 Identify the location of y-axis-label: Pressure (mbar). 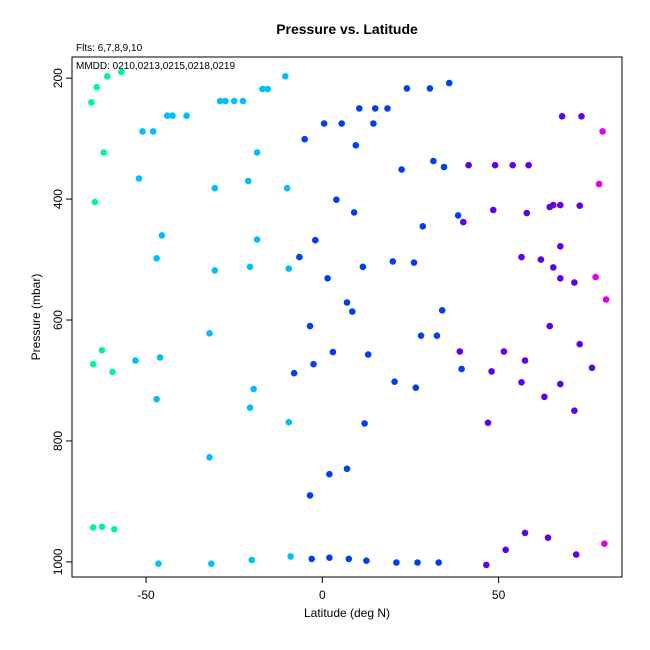
(36, 317).